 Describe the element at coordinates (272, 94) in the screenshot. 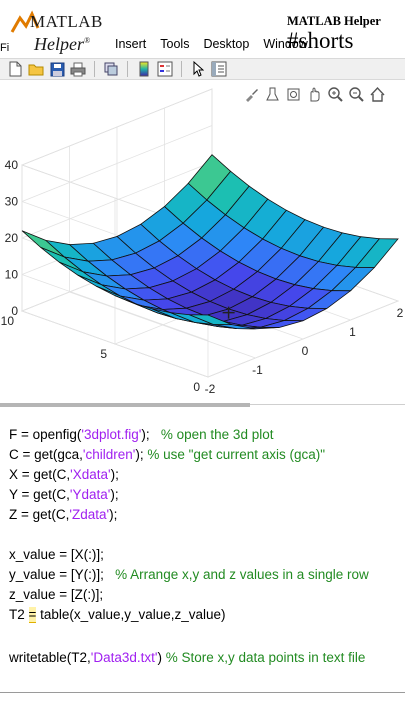

I see `data-tips-icon` at that location.